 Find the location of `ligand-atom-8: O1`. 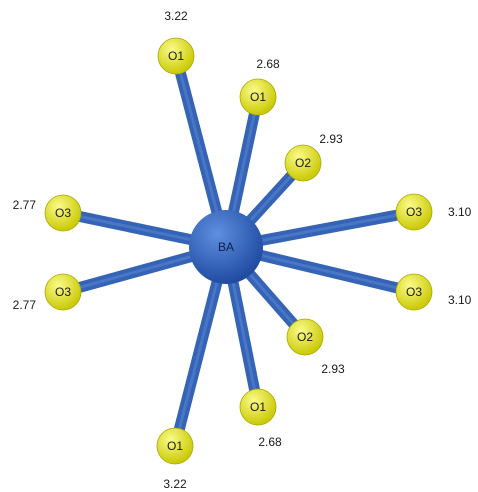

ligand-atom-8: O1 is located at coordinates (175, 446).